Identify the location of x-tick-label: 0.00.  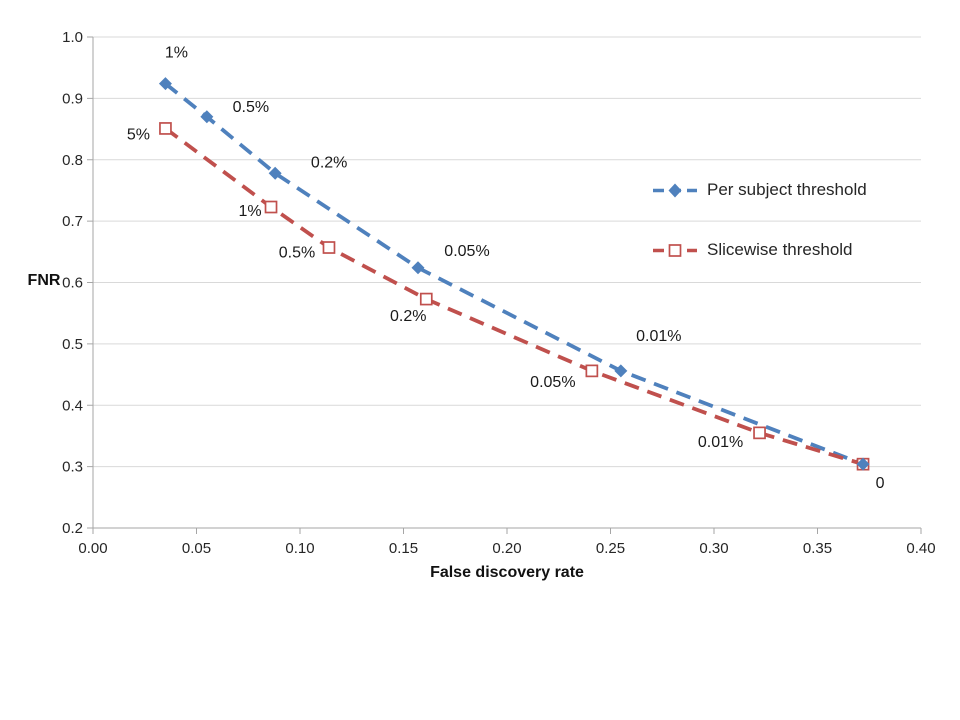
(92, 548).